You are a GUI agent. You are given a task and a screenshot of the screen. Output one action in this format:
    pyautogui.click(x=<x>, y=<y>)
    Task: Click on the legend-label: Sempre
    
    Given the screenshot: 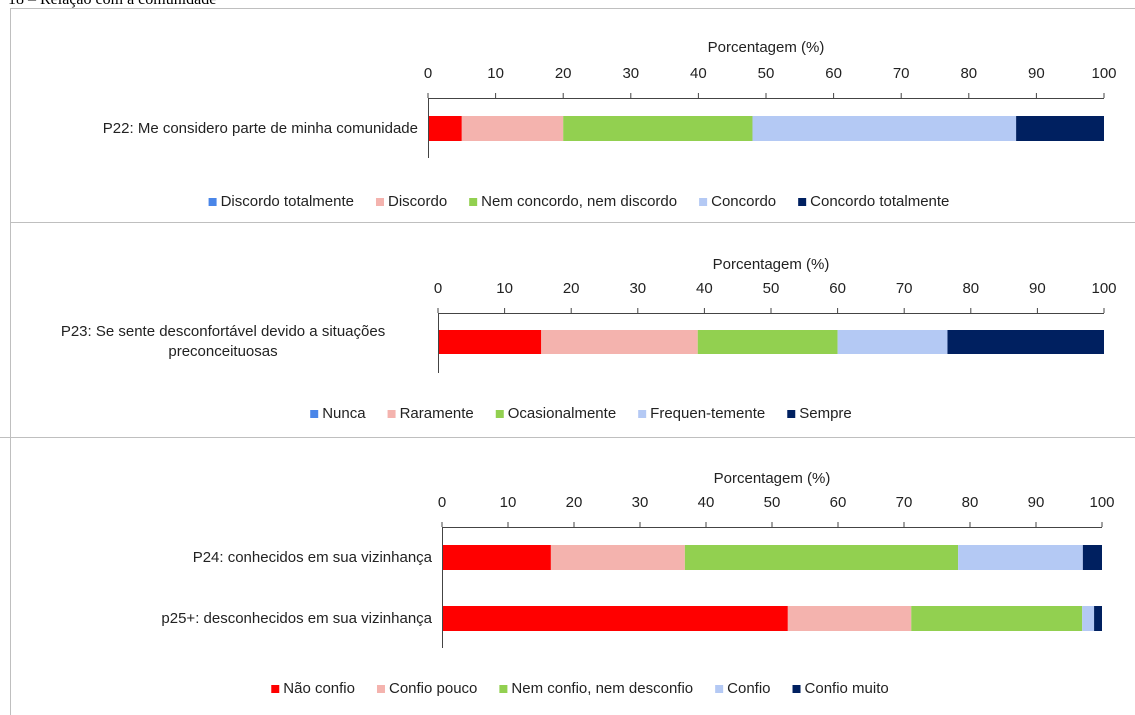 What is the action you would take?
    pyautogui.click(x=825, y=413)
    